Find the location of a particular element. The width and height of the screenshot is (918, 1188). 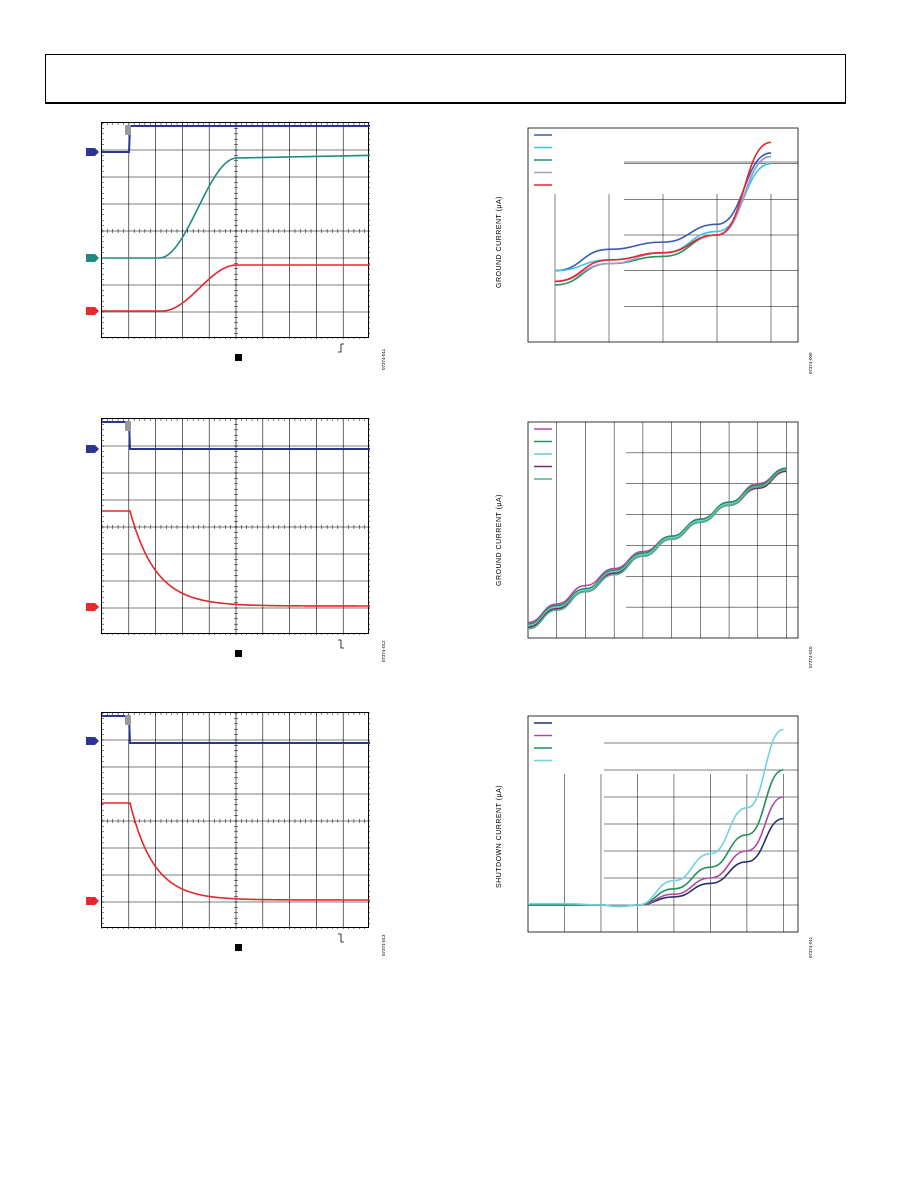

figure-code: 07374-010 is located at coordinates (810, 657).